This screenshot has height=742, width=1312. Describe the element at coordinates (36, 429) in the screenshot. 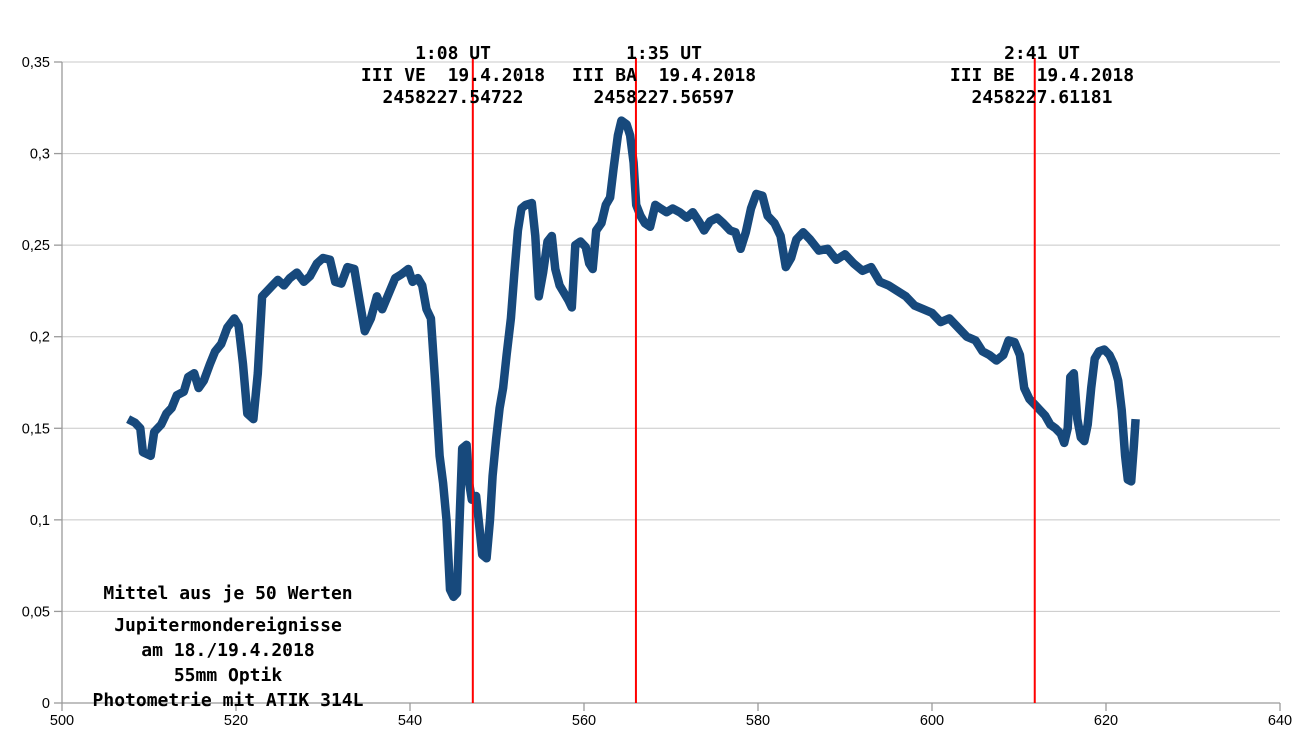

I see `y-tick-label: 0,15` at that location.